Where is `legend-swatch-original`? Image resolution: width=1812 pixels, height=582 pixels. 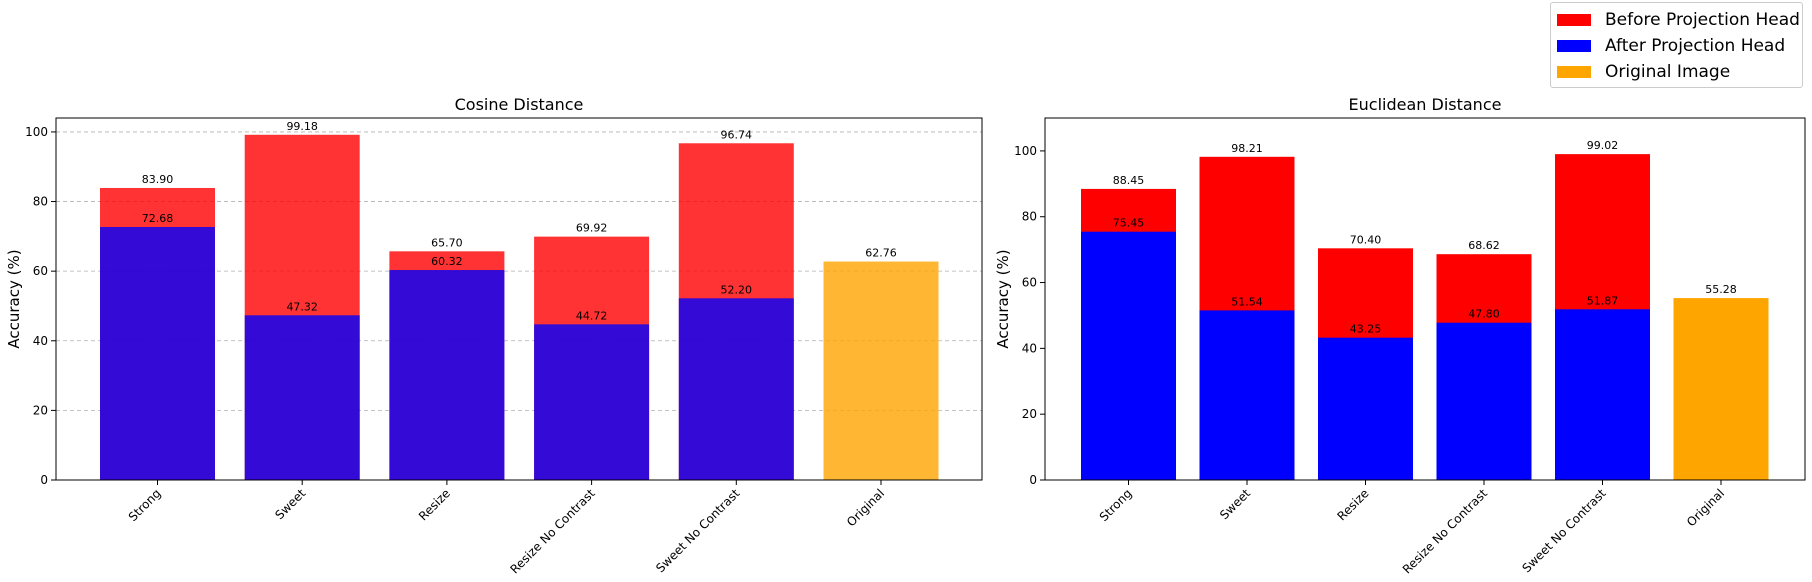
legend-swatch-original is located at coordinates (1574, 72).